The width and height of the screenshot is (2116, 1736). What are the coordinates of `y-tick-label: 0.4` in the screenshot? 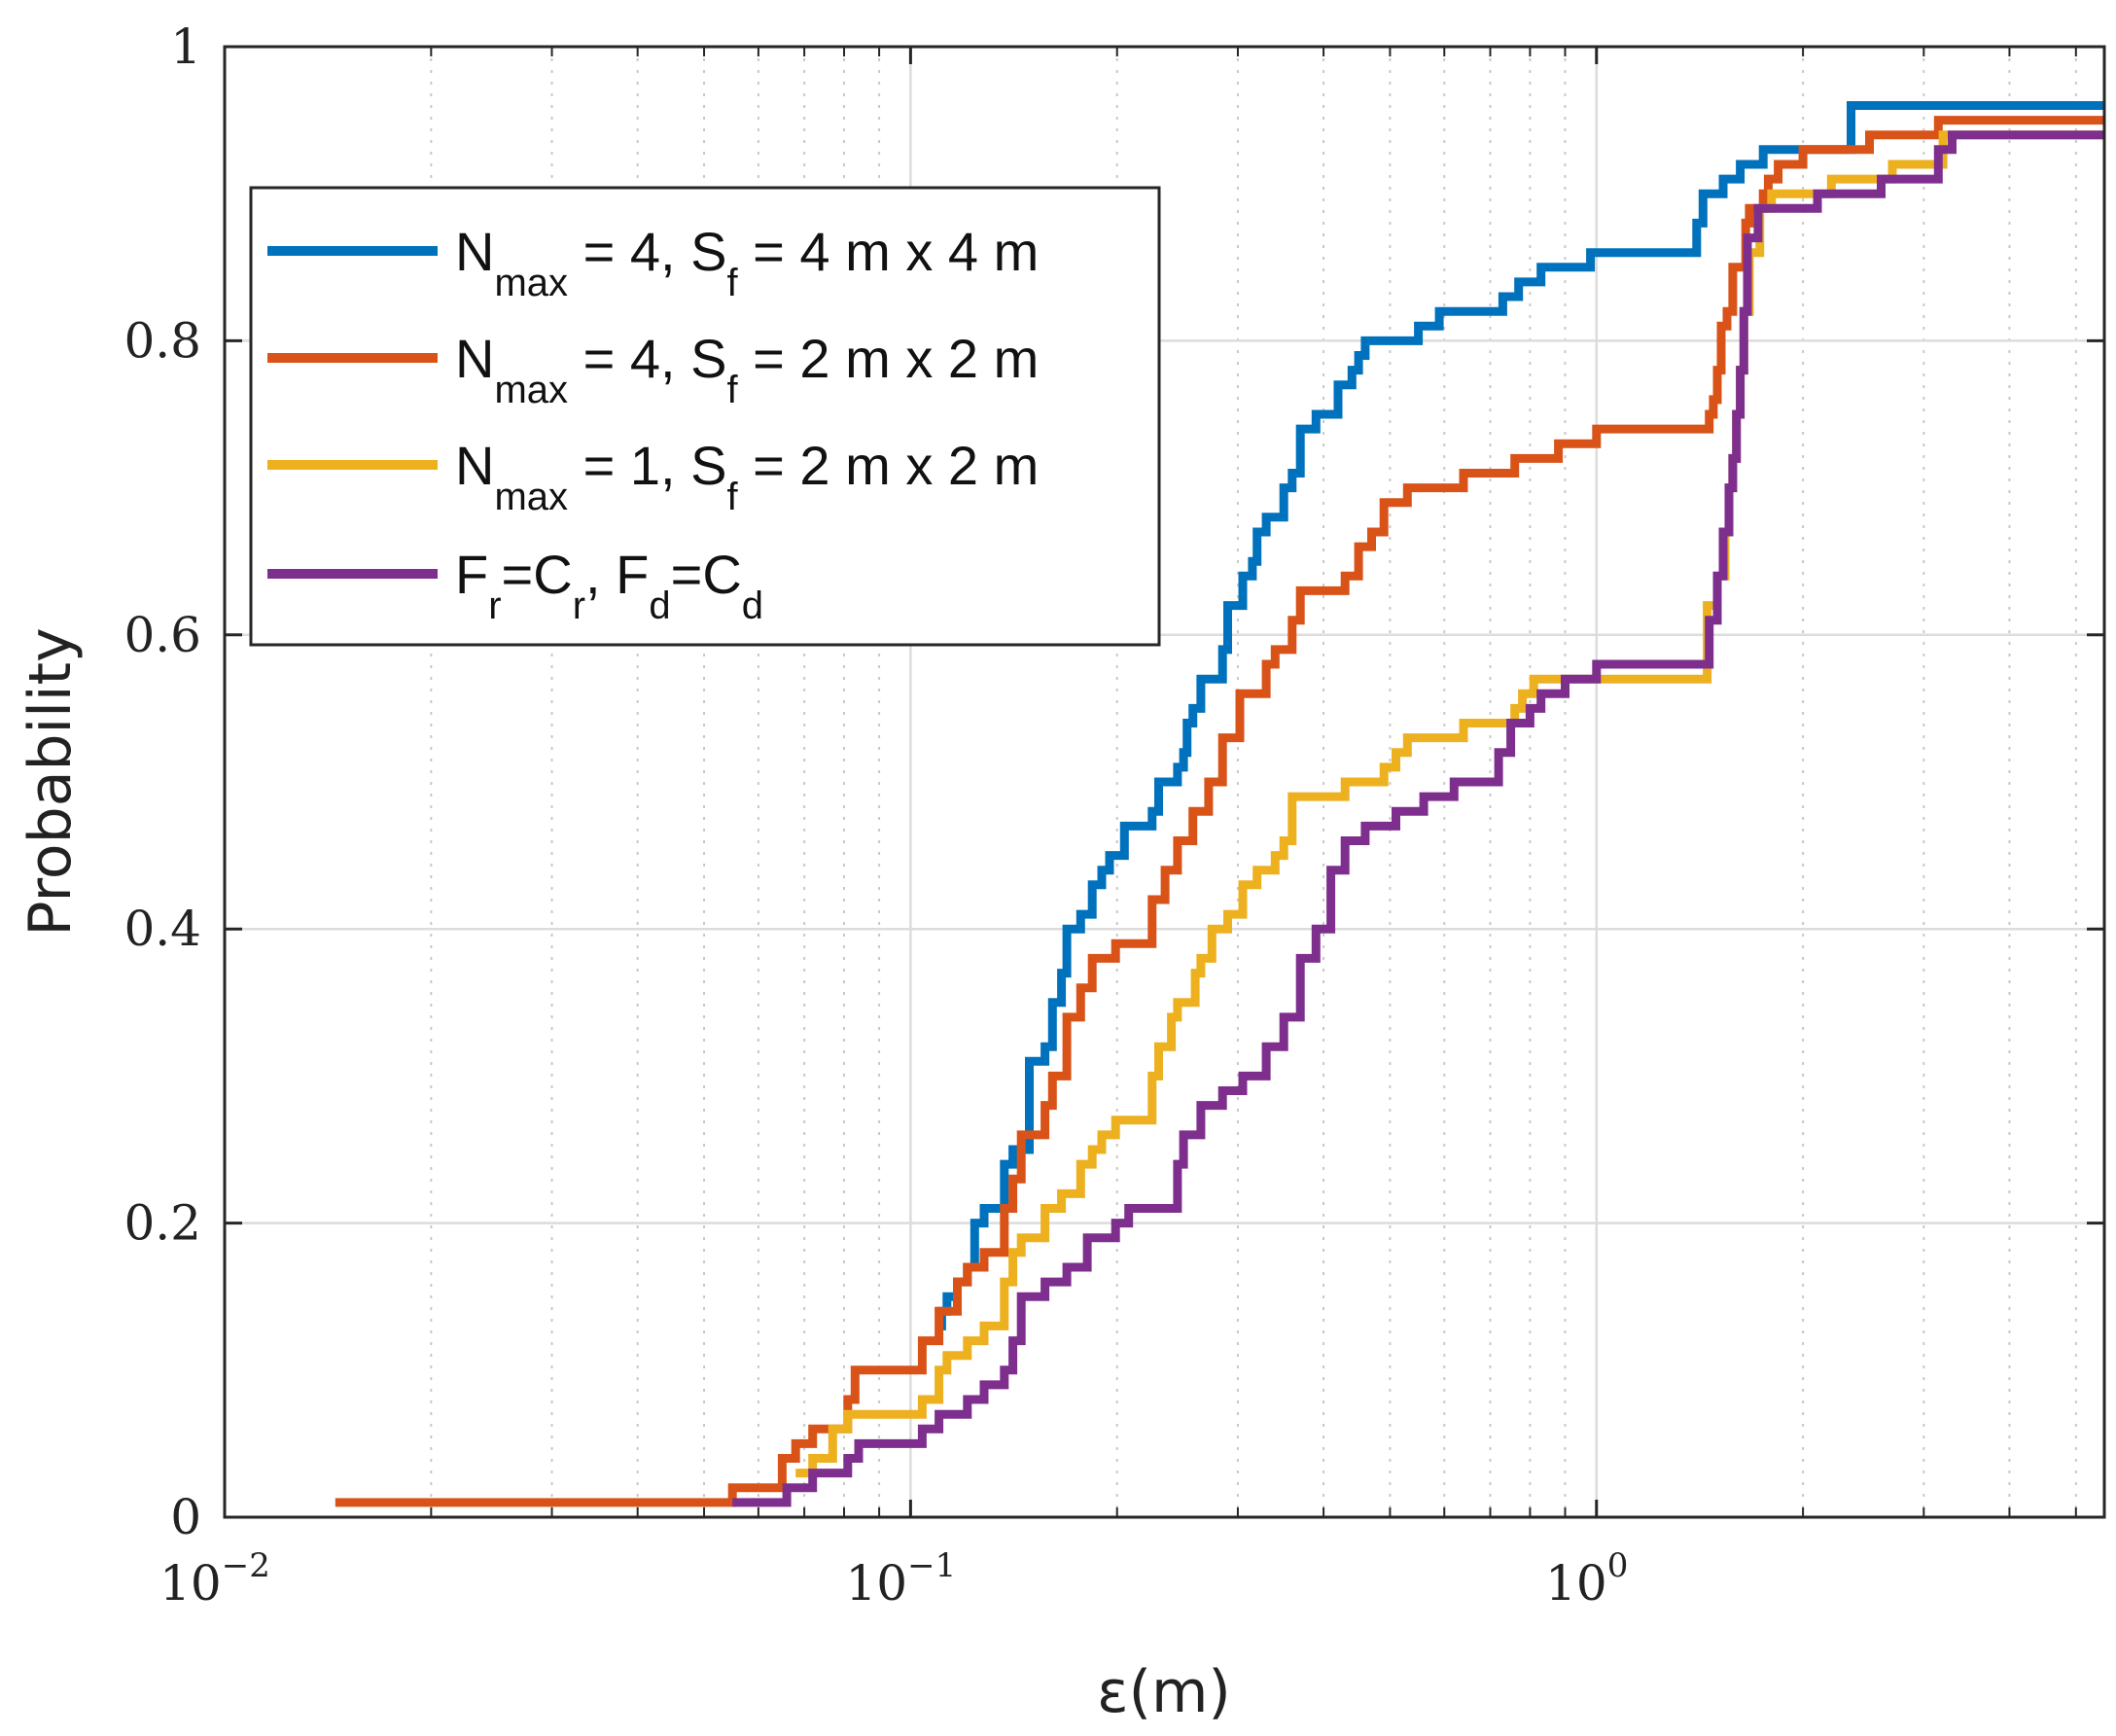 It's located at (162, 929).